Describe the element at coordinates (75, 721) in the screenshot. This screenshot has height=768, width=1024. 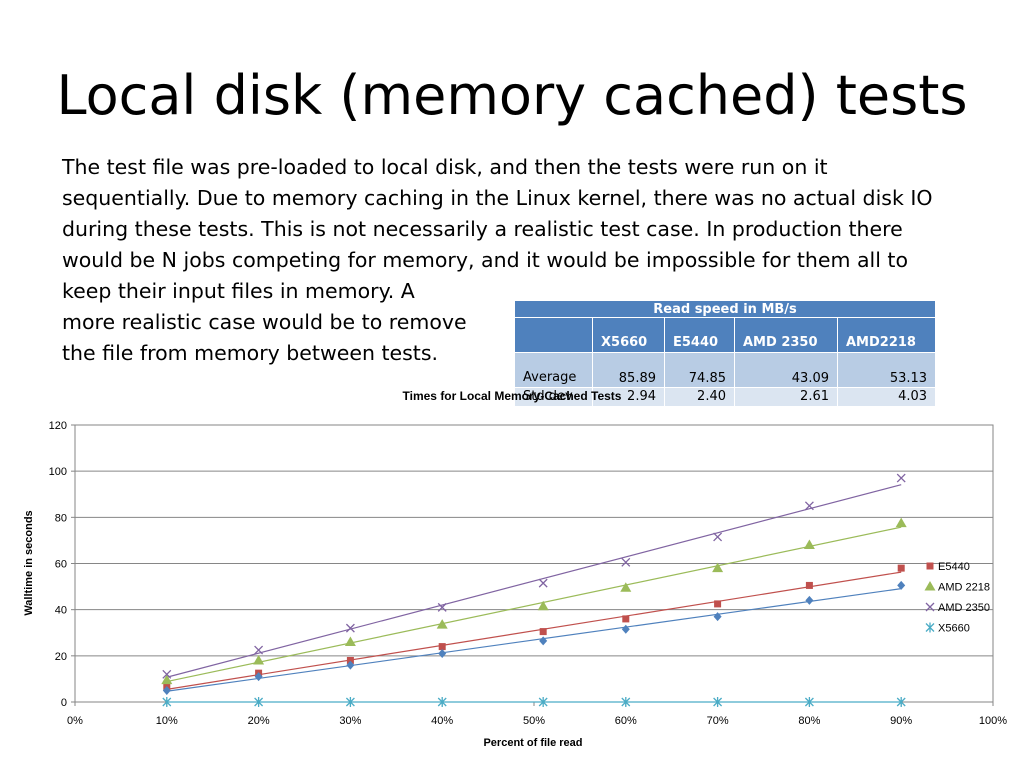
I see `x-tick-label: 0%` at that location.